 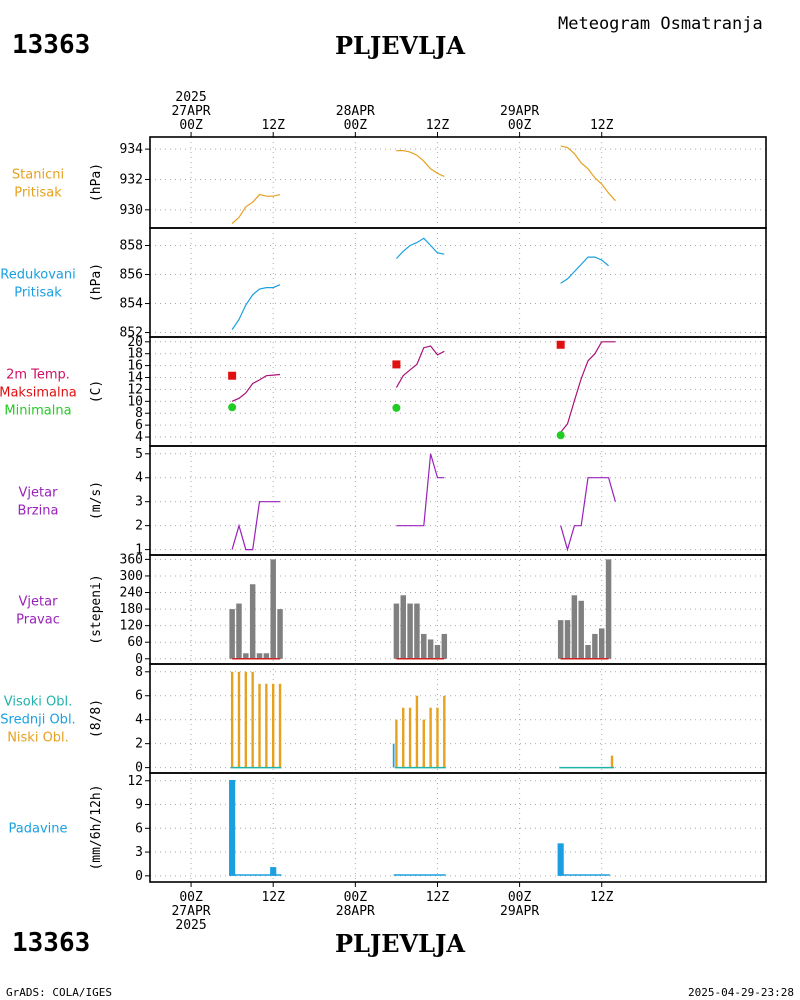 I want to click on y-tick-label: 930, so click(x=131, y=210).